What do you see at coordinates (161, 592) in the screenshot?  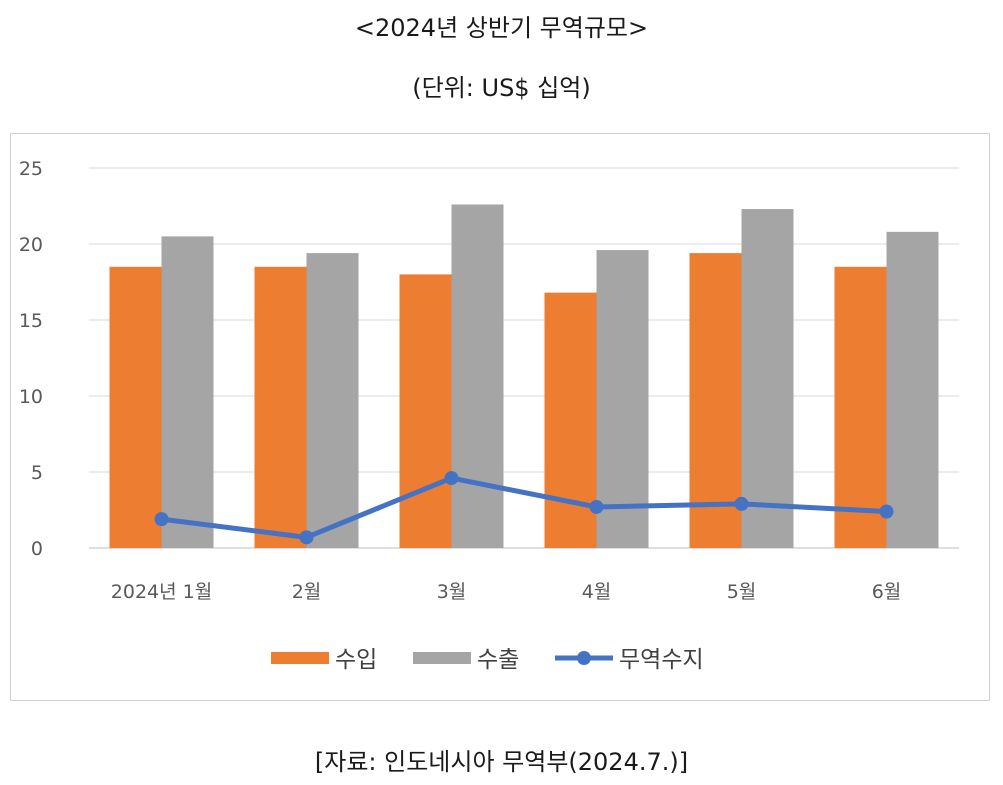 I see `x-tick-label: 2024년 1월` at bounding box center [161, 592].